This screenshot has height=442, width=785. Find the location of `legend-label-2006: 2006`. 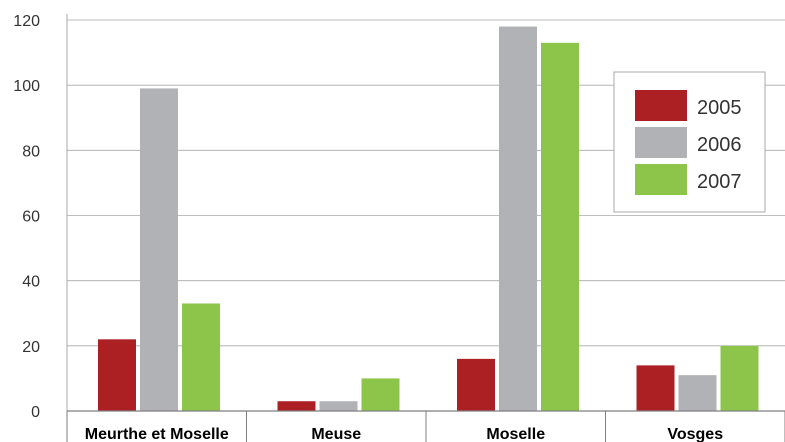

legend-label-2006: 2006 is located at coordinates (719, 145).